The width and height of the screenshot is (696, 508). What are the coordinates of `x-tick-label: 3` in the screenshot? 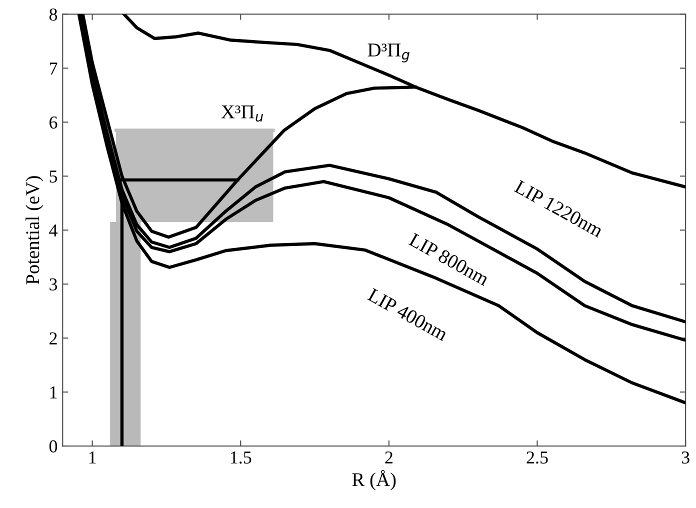 It's located at (686, 457).